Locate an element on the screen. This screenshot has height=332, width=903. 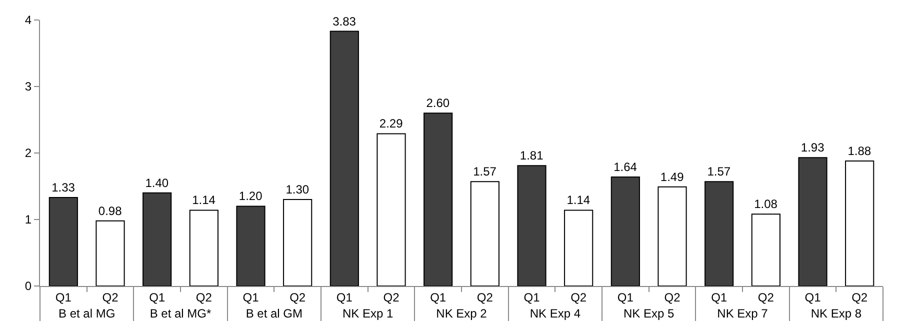
data-label: 1.30 is located at coordinates (298, 189).